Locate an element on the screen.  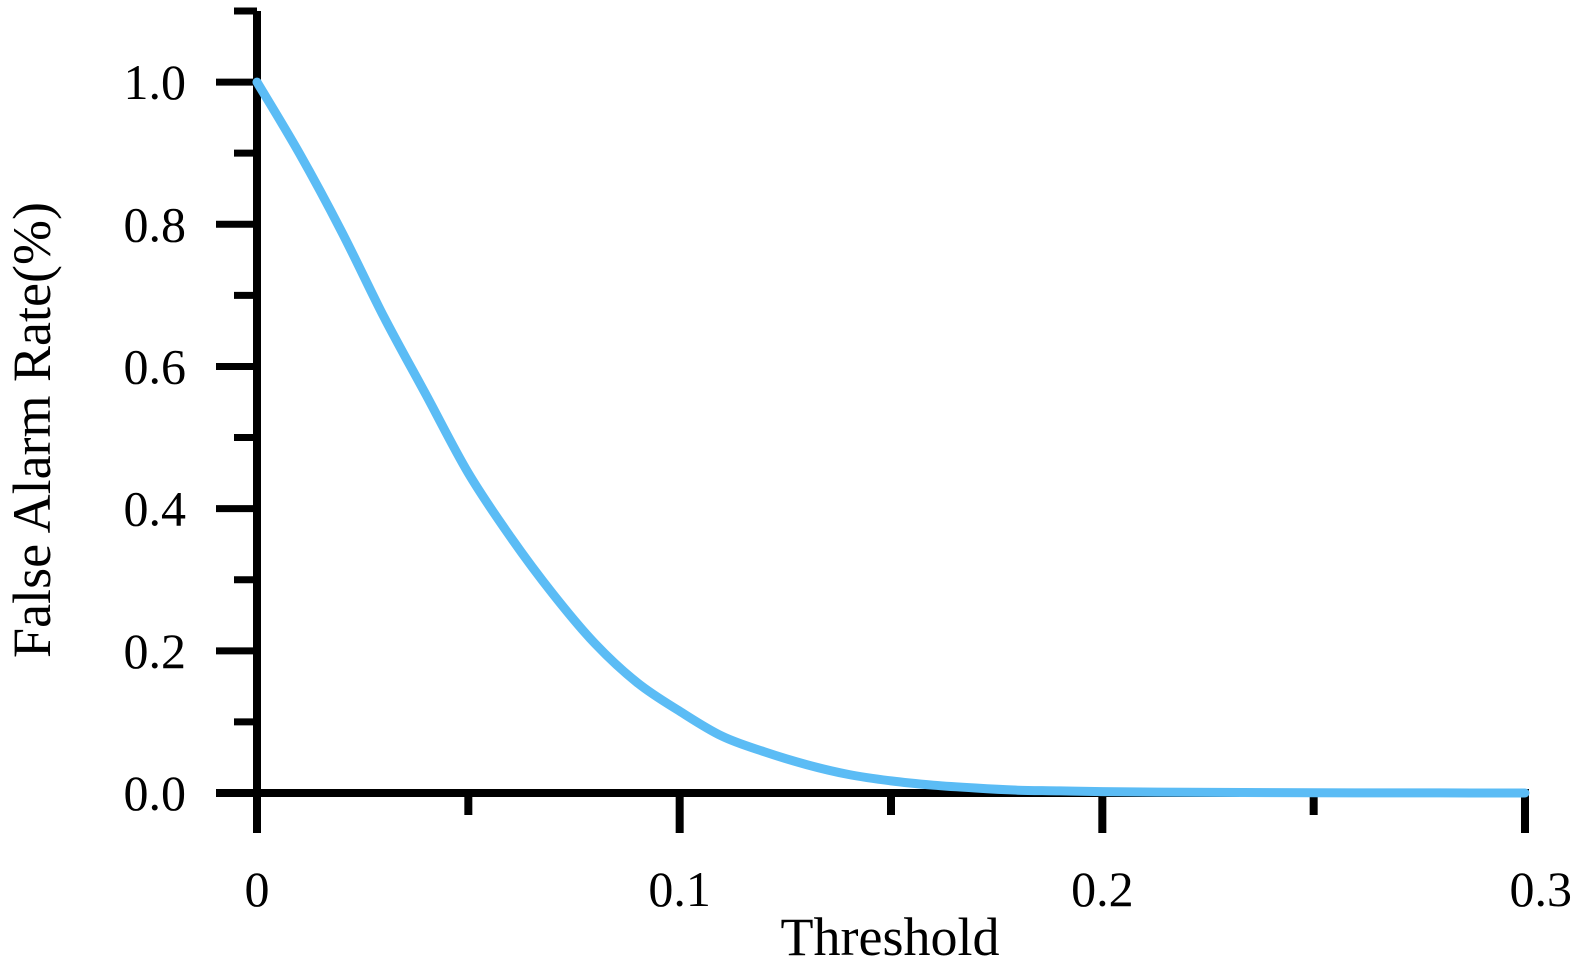
y-tick-label: 0.0 is located at coordinates (155, 793).